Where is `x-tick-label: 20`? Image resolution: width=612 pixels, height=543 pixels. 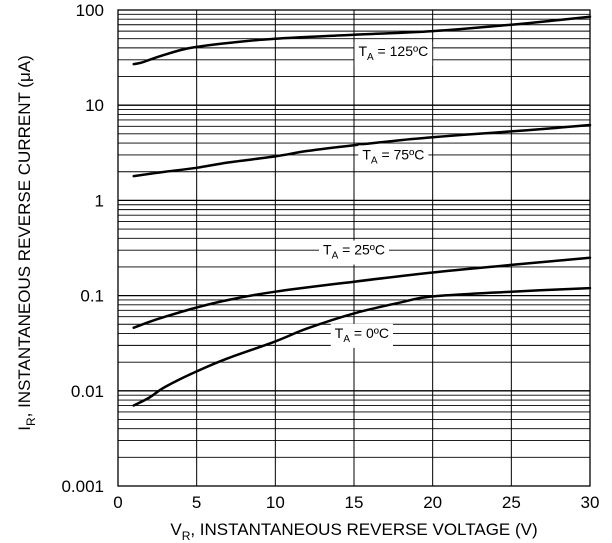 x-tick-label: 20 is located at coordinates (432, 502).